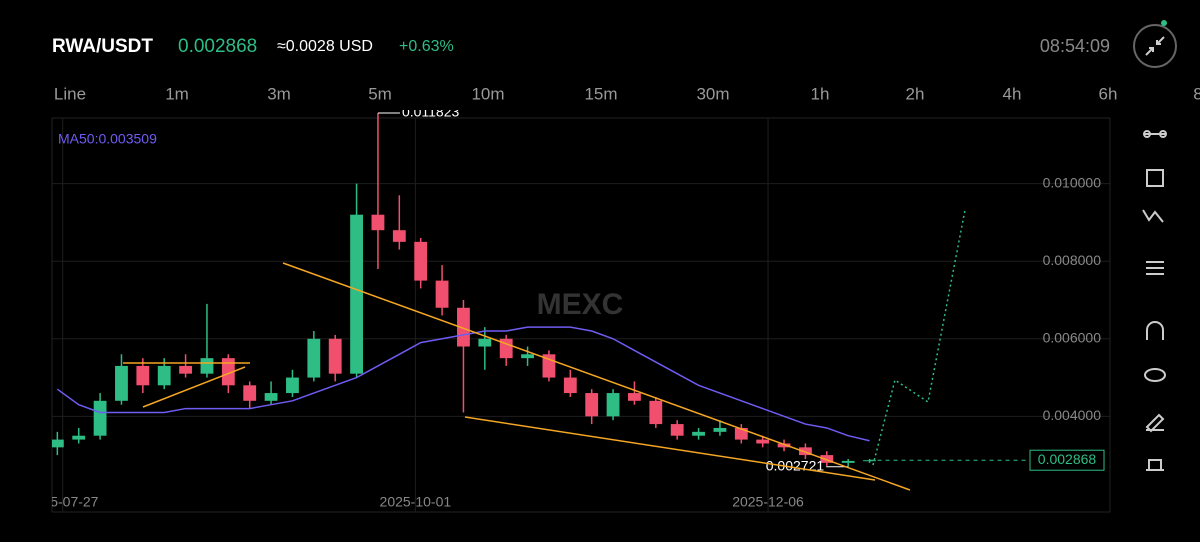 The image size is (1200, 542). I want to click on timeframe: 1m, so click(177, 93).